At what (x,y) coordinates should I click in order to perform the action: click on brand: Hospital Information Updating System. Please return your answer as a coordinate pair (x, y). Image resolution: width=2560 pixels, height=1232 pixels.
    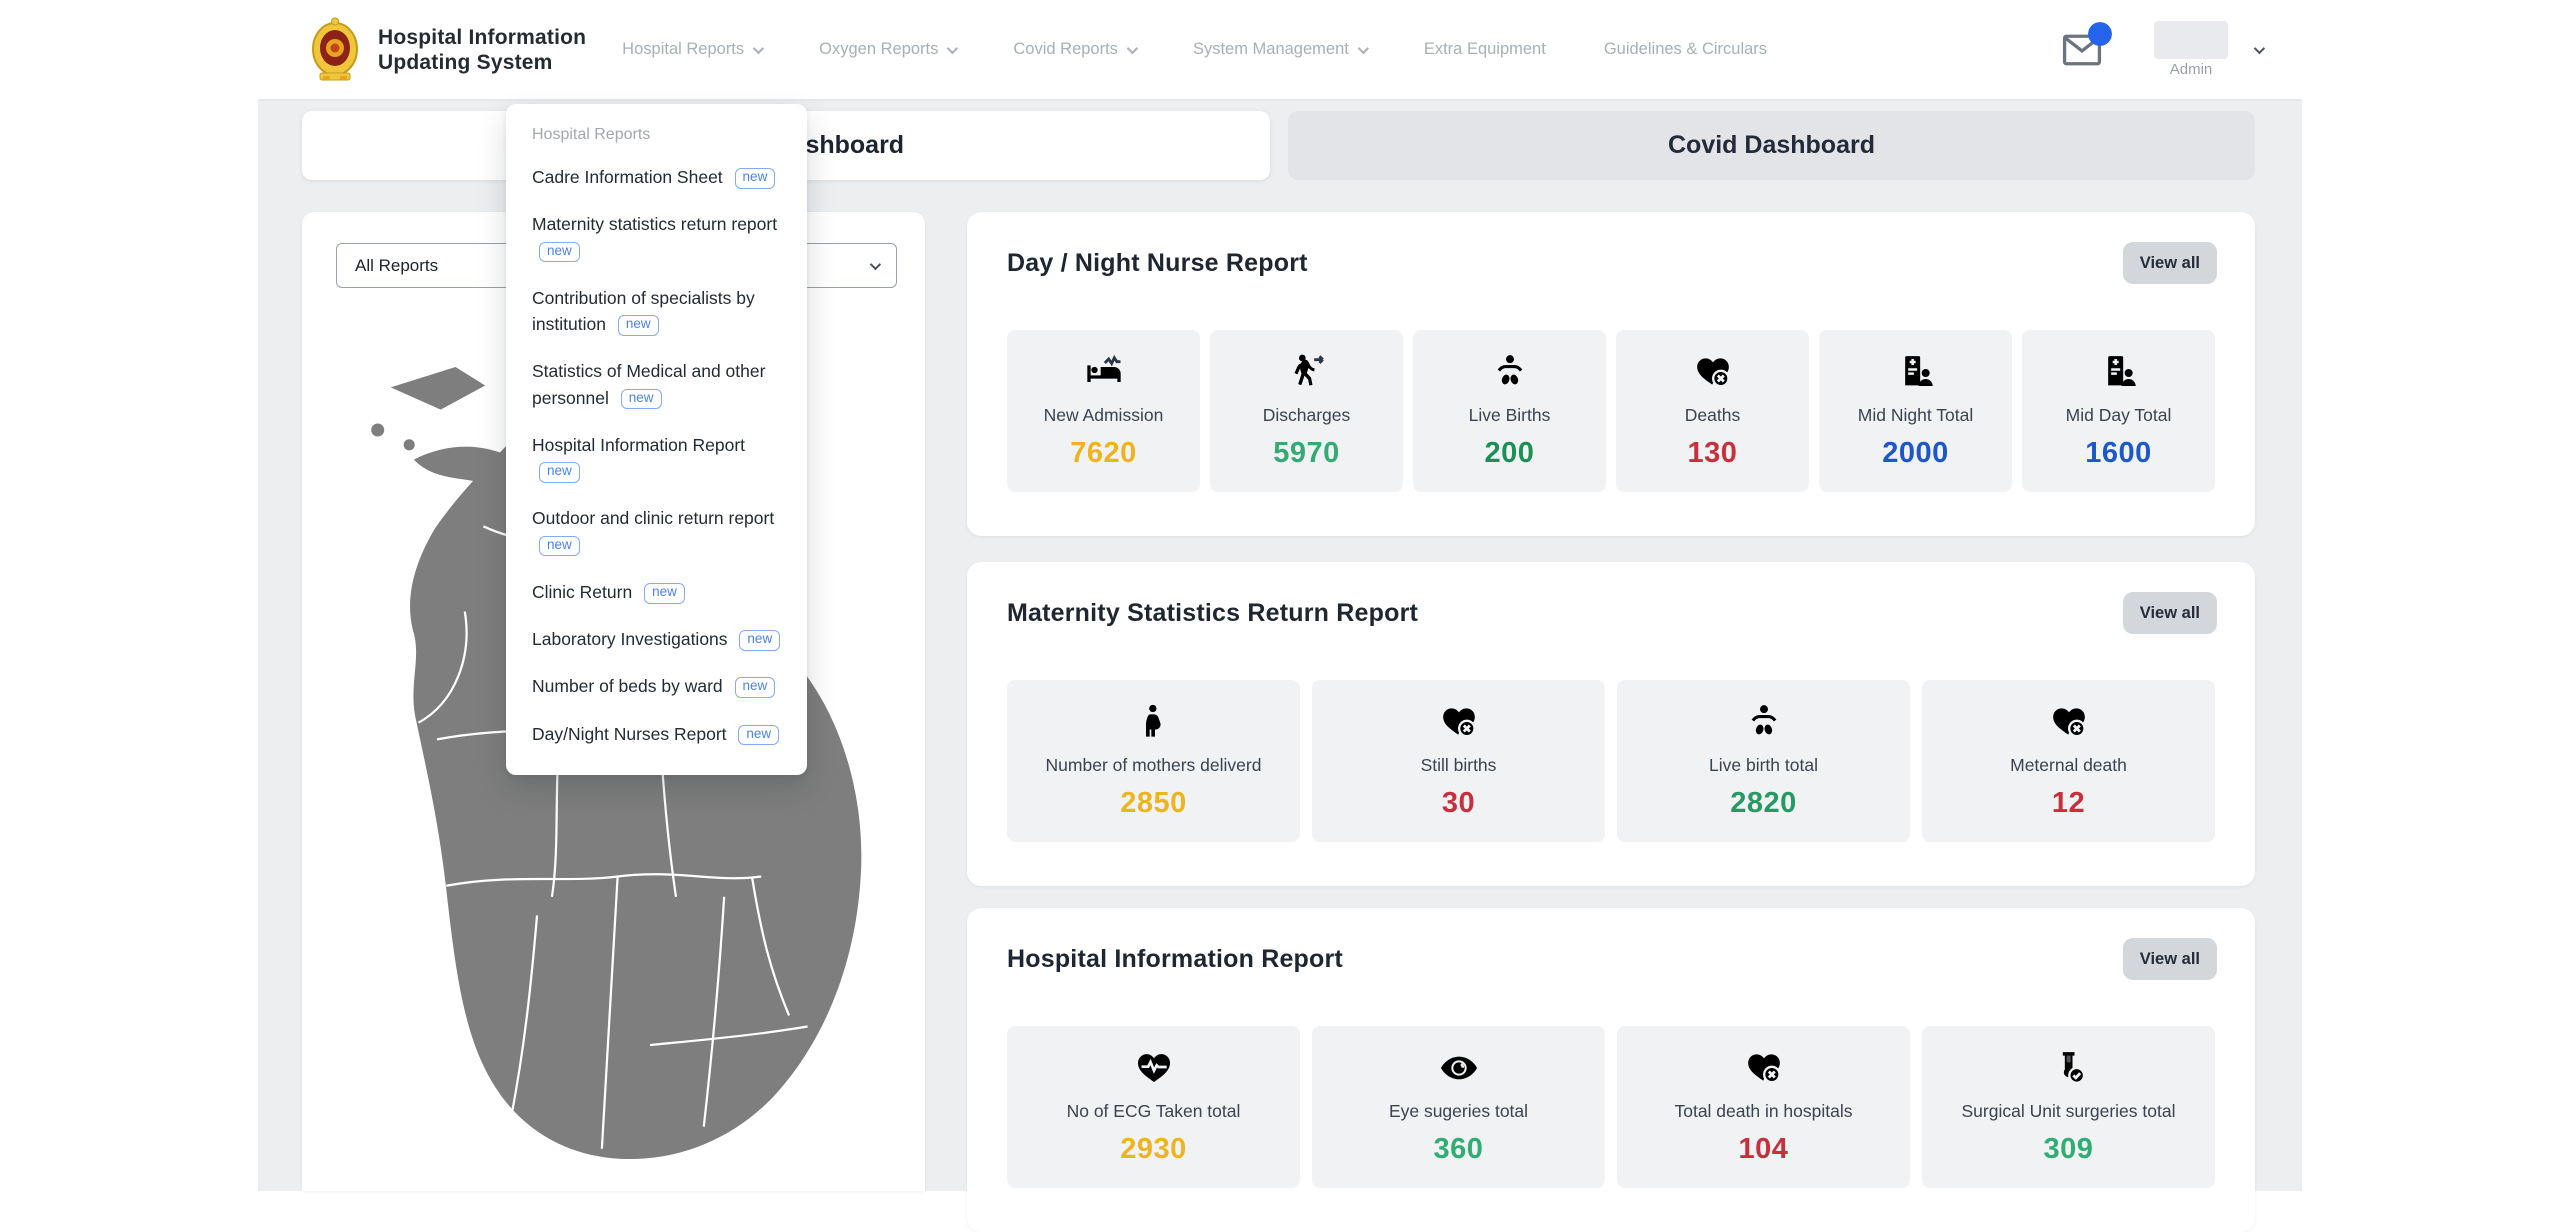
    Looking at the image, I should click on (447, 50).